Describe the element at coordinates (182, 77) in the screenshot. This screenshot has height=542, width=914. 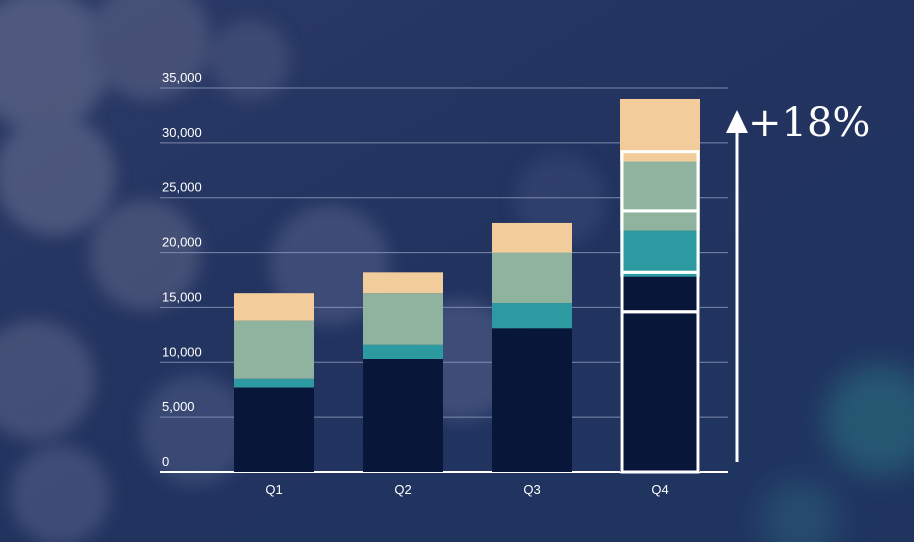
I see `y-tick-label: 35,000` at that location.